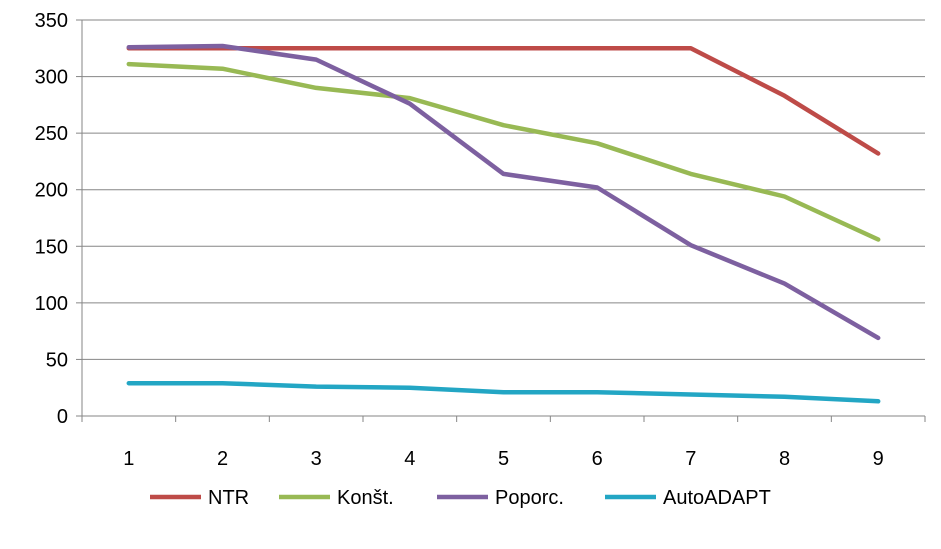 This screenshot has height=549, width=941. Describe the element at coordinates (51, 78) in the screenshot. I see `y-tick-label: 300` at that location.